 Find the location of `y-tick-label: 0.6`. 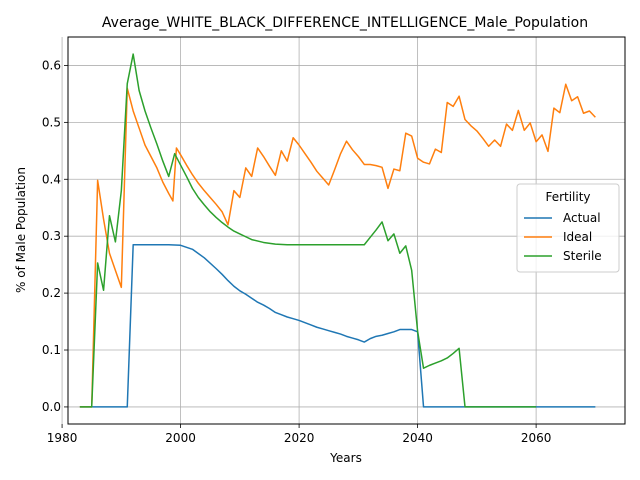

y-tick-label: 0.6 is located at coordinates (51, 65).